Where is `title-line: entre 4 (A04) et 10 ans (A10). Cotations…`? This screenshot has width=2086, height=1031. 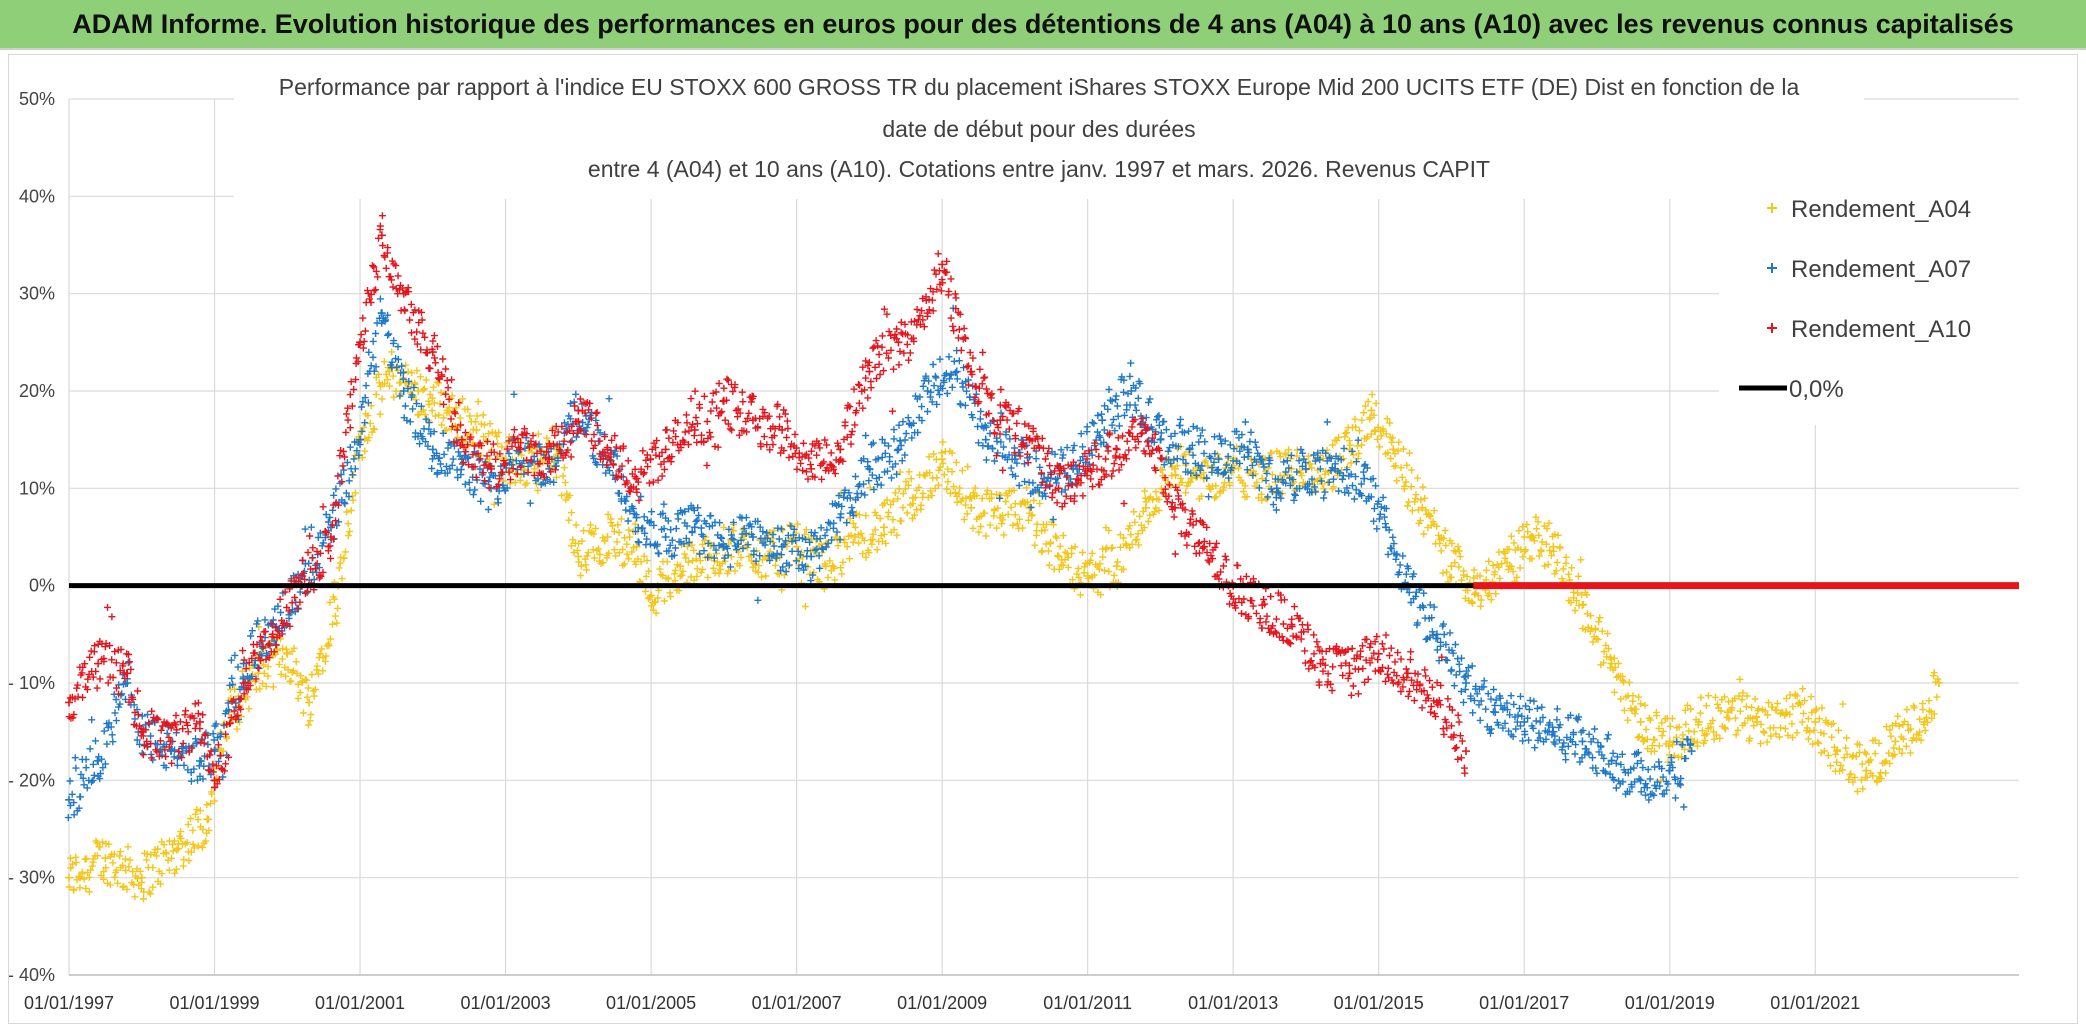
title-line: entre 4 (A04) et 10 ans (A10). Cotations… is located at coordinates (1039, 169).